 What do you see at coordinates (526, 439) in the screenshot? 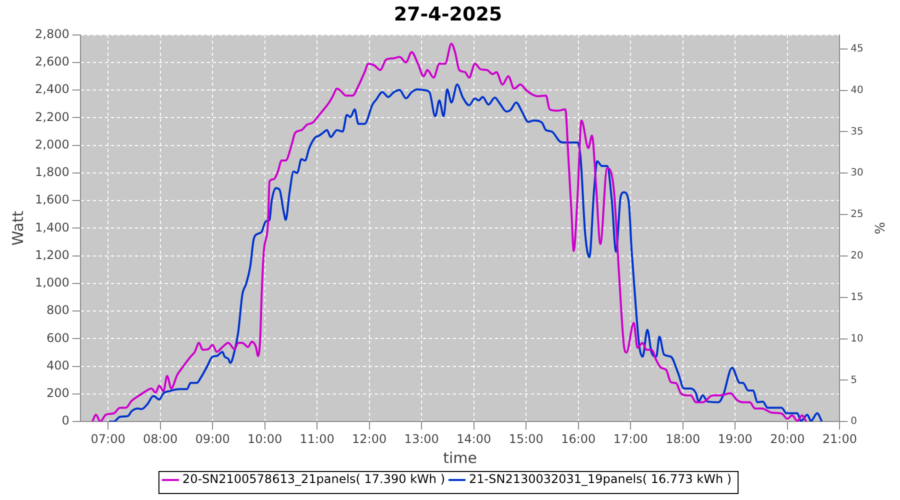
I see `x-tick-label: 15:00` at bounding box center [526, 439].